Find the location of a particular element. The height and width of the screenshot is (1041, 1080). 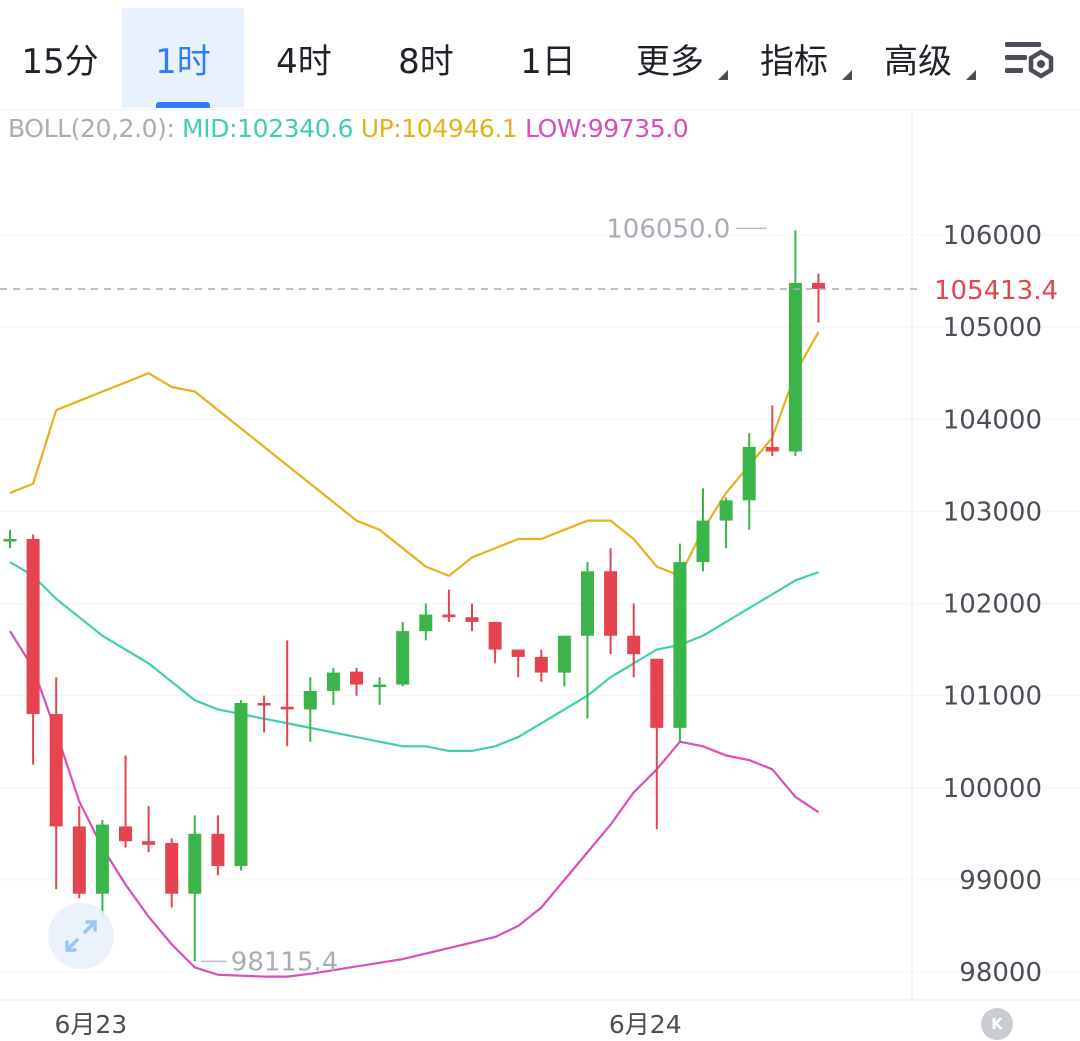

current-price-label: 105413.4 is located at coordinates (996, 291).